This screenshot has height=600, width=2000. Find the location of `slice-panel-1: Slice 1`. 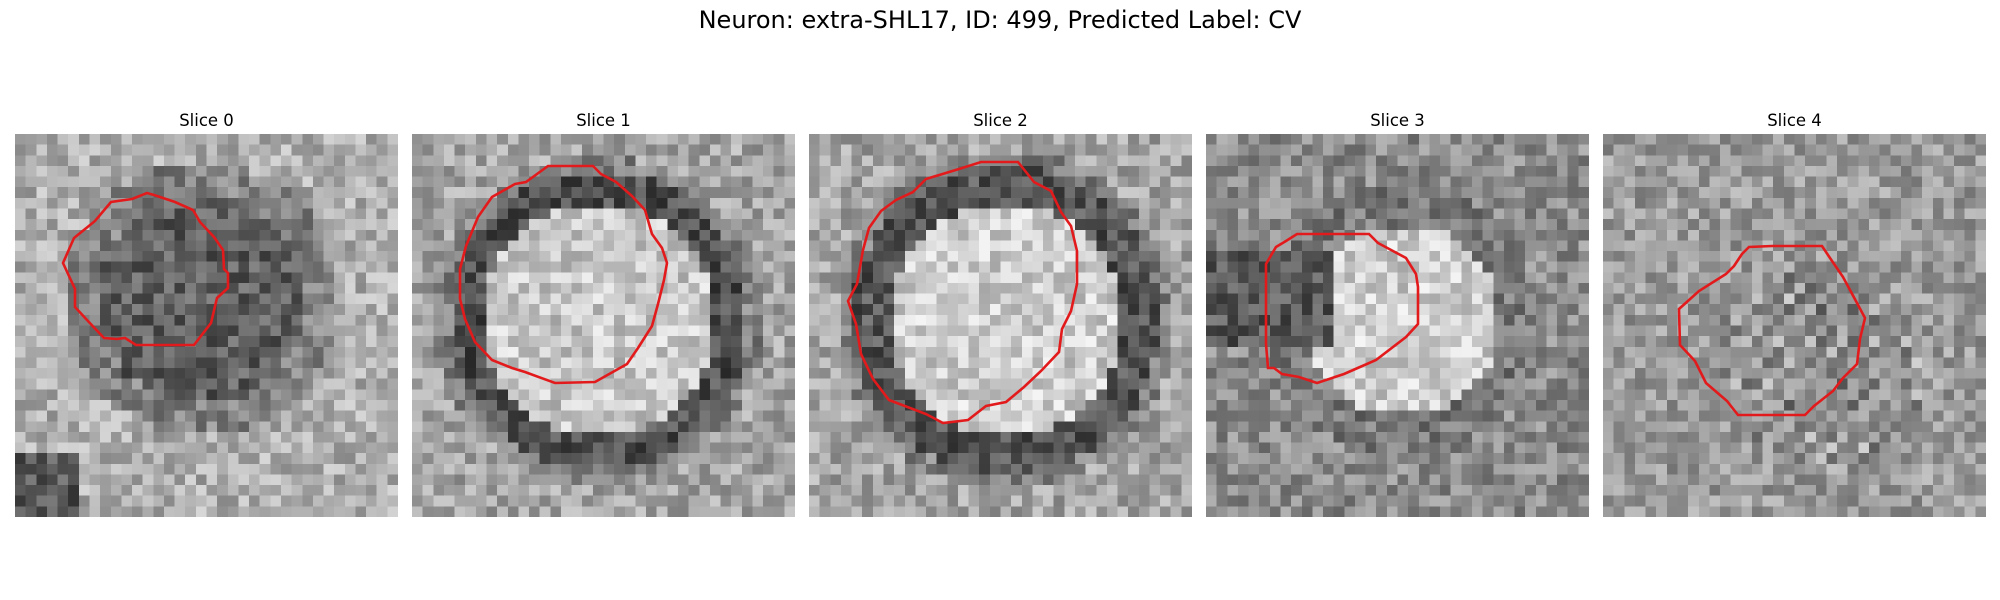

slice-panel-1: Slice 1 is located at coordinates (603, 312).